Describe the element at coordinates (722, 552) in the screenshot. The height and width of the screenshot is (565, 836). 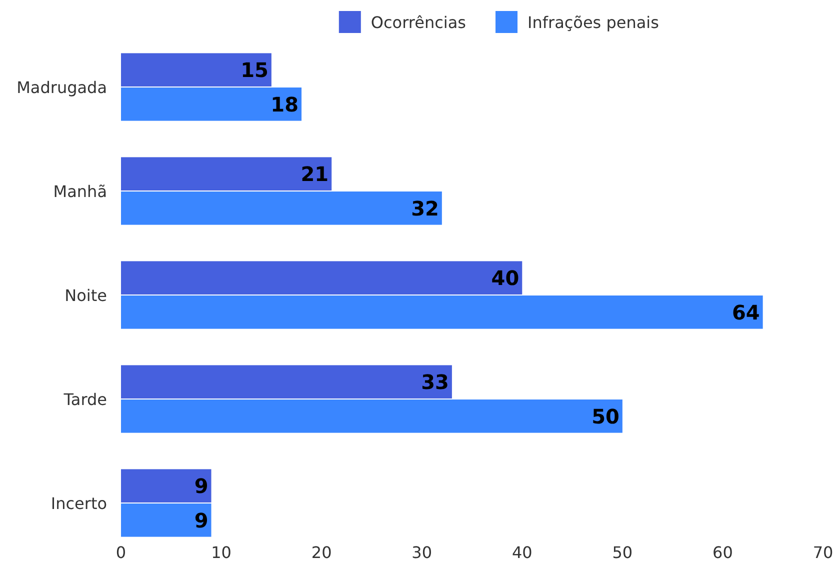
I see `x-tick-label: 60` at that location.